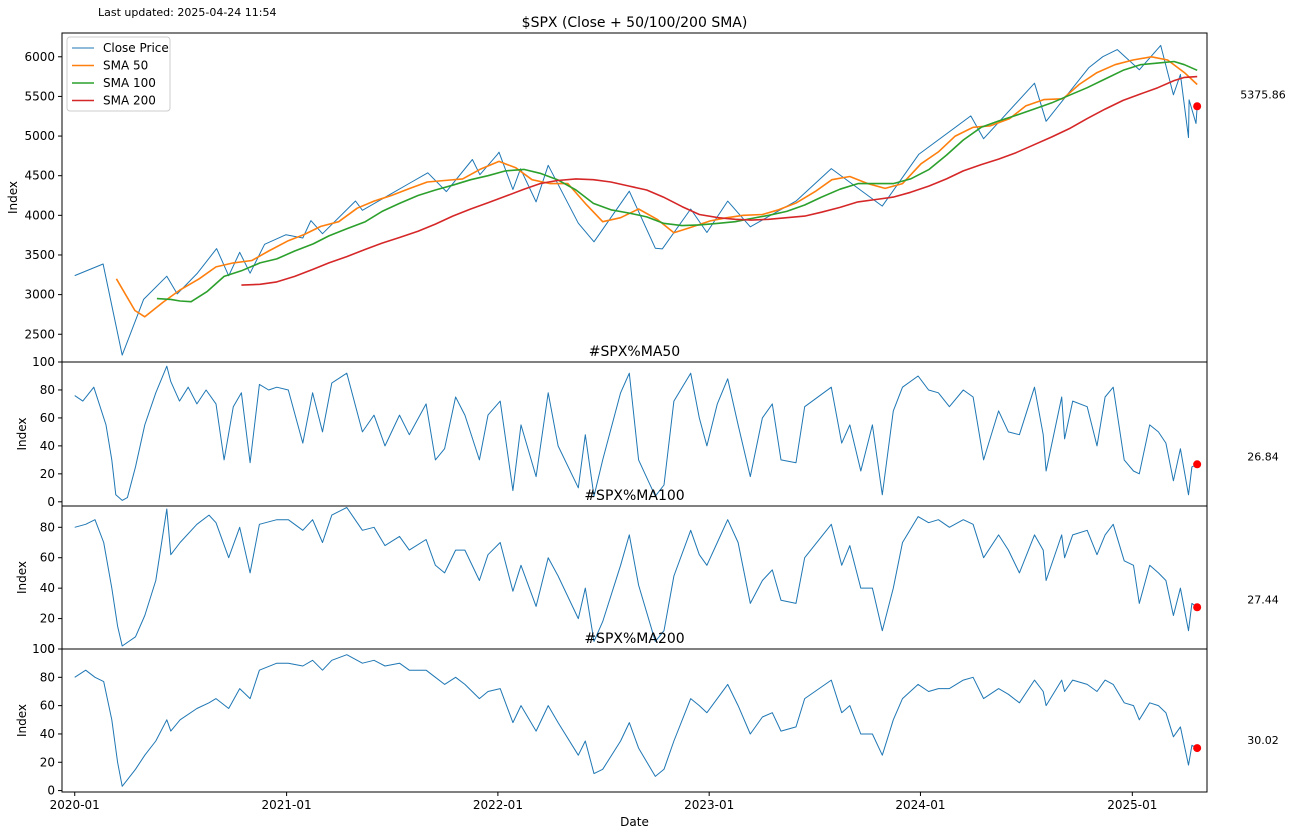 Image resolution: width=1292 pixels, height=840 pixels. What do you see at coordinates (634, 496) in the screenshot?
I see `panel-title: #SPX%MA100` at bounding box center [634, 496].